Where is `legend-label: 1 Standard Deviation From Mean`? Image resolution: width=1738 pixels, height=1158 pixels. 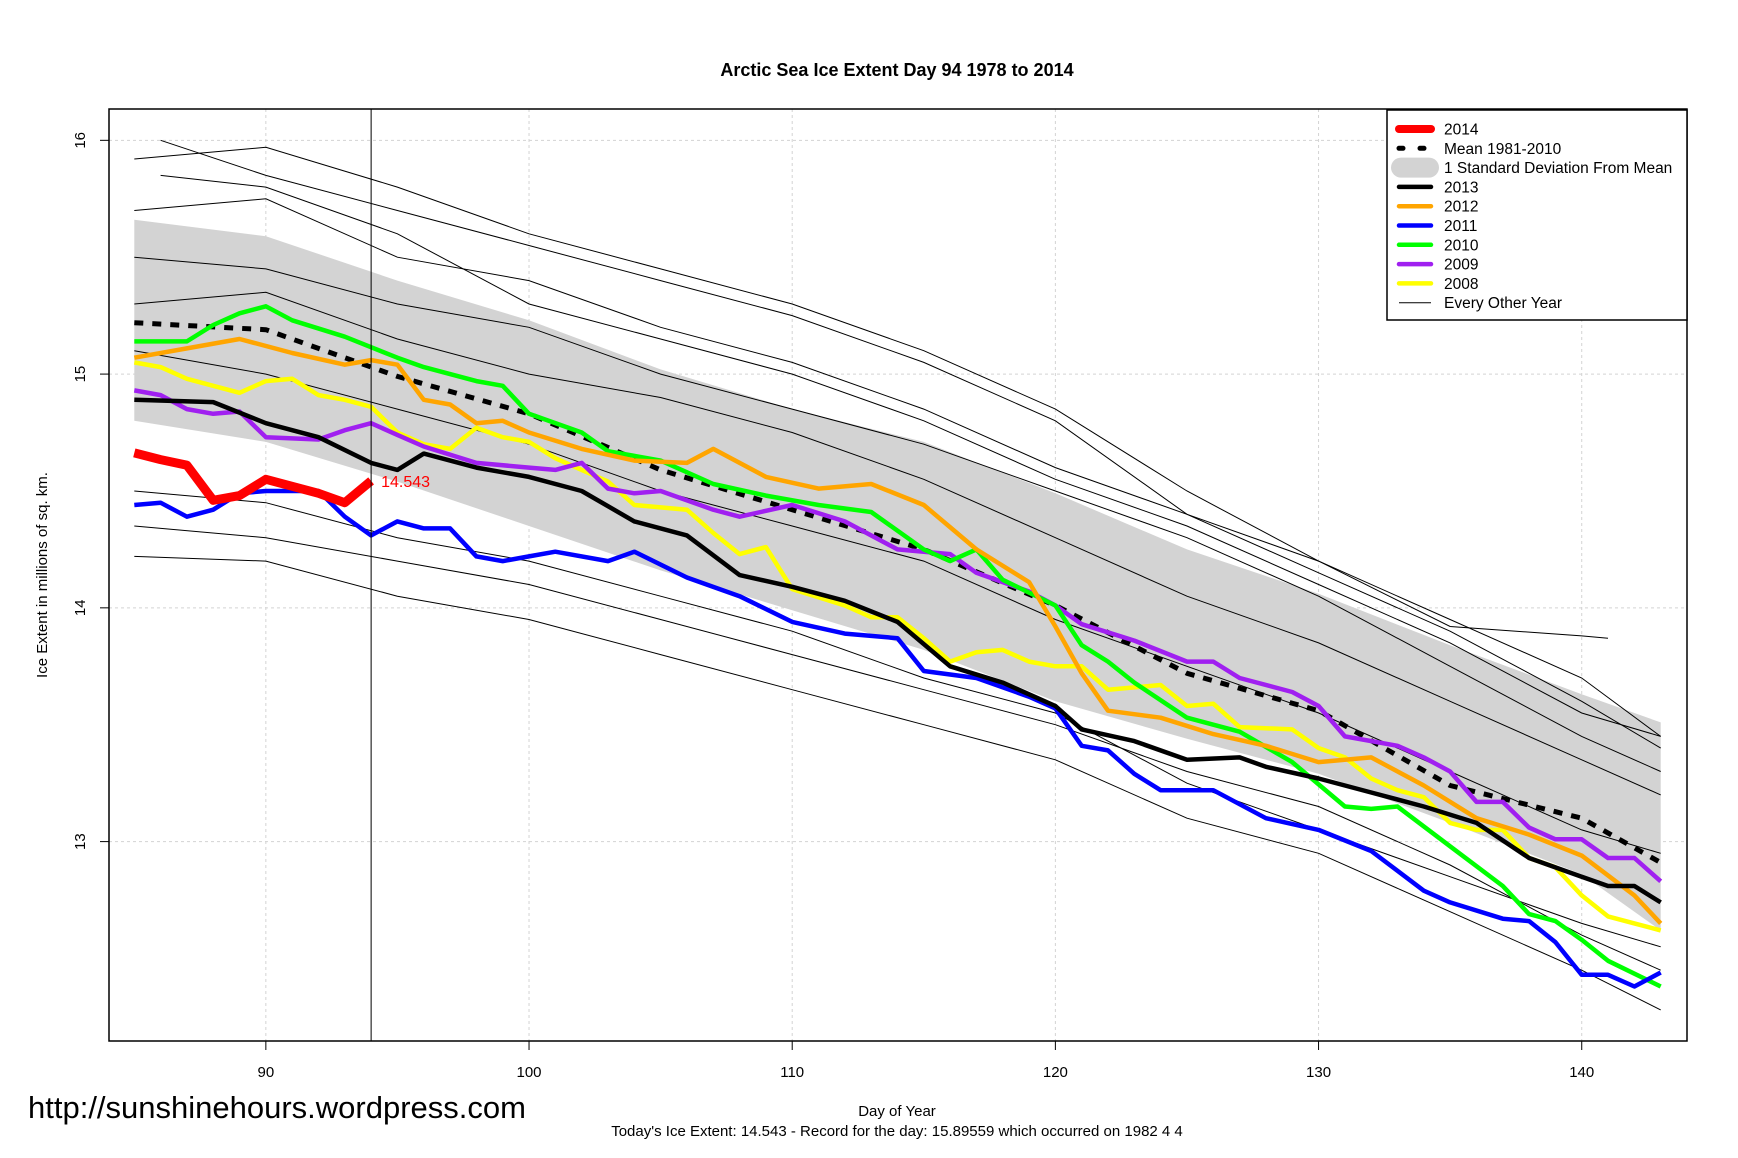
legend-label: 1 Standard Deviation From Mean is located at coordinates (1558, 168).